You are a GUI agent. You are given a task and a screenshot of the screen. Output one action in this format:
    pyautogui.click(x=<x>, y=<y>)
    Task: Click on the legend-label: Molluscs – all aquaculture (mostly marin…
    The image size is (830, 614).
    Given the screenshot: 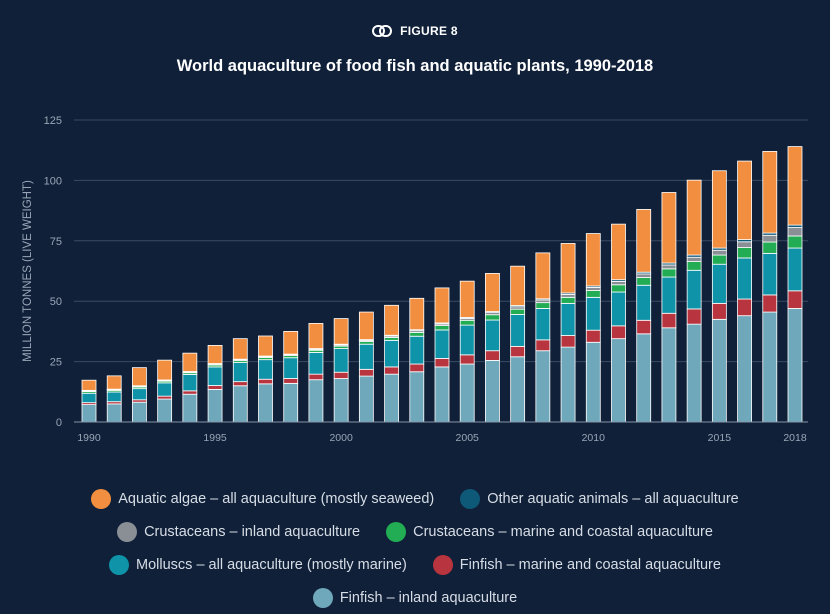 What is the action you would take?
    pyautogui.click(x=271, y=565)
    